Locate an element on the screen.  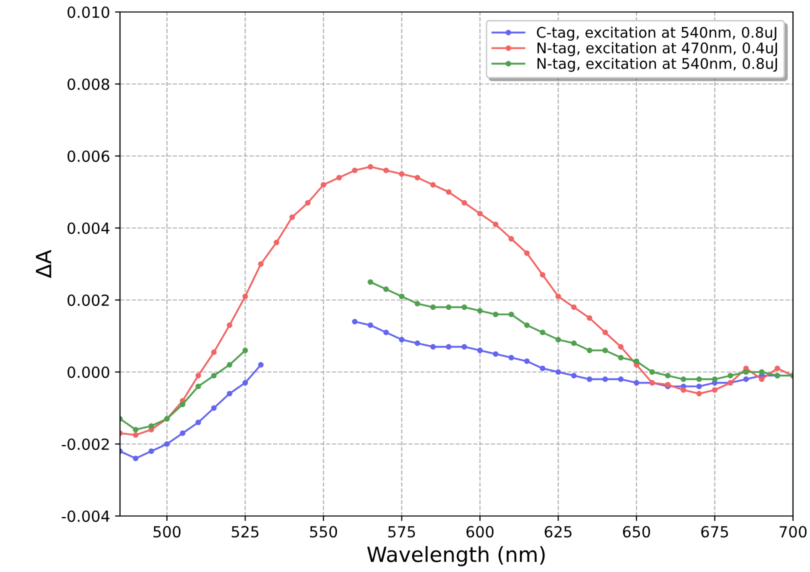
y-tick-label: -0.004 is located at coordinates (86, 516).